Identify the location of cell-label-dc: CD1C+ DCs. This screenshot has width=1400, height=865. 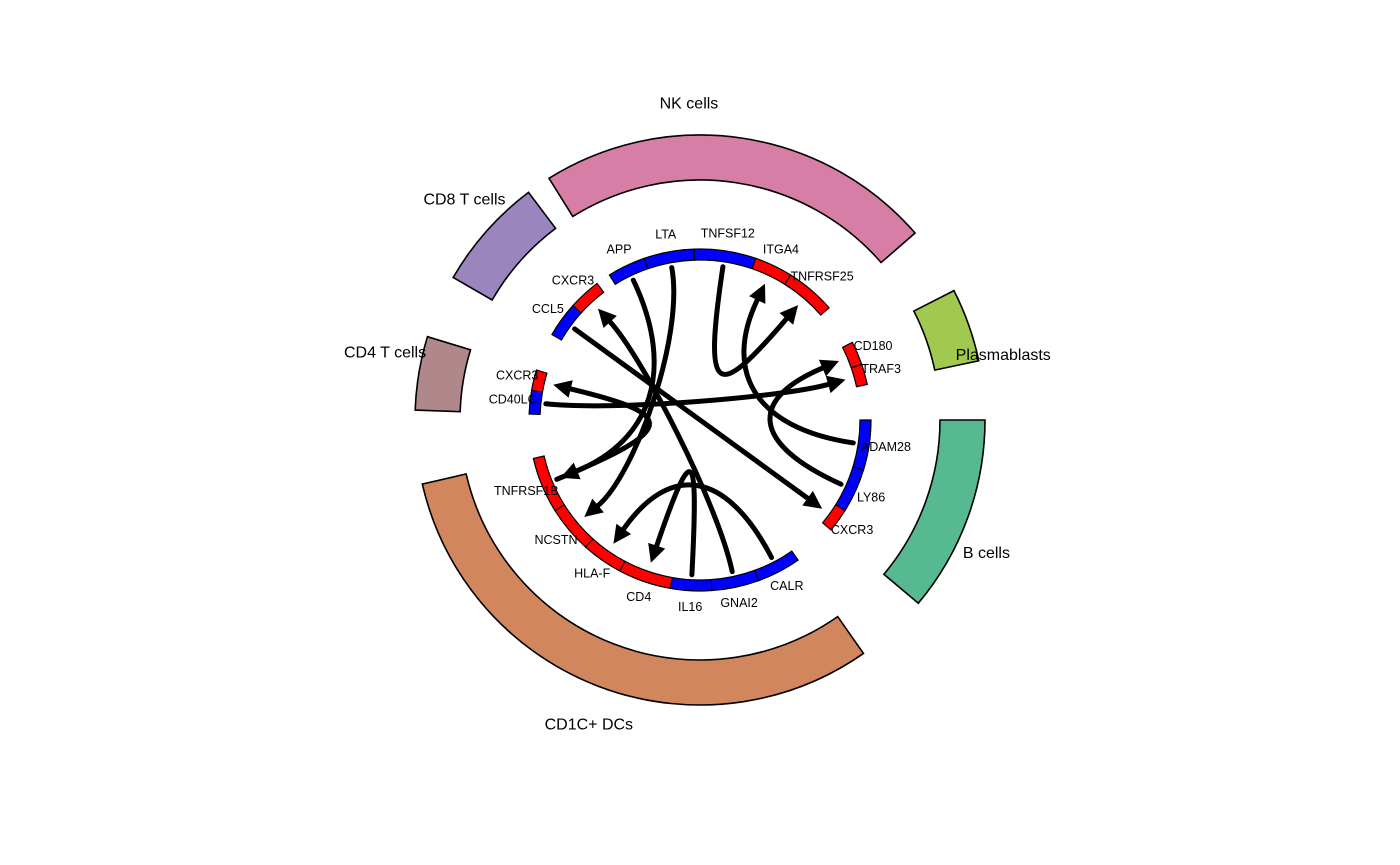
(589, 725).